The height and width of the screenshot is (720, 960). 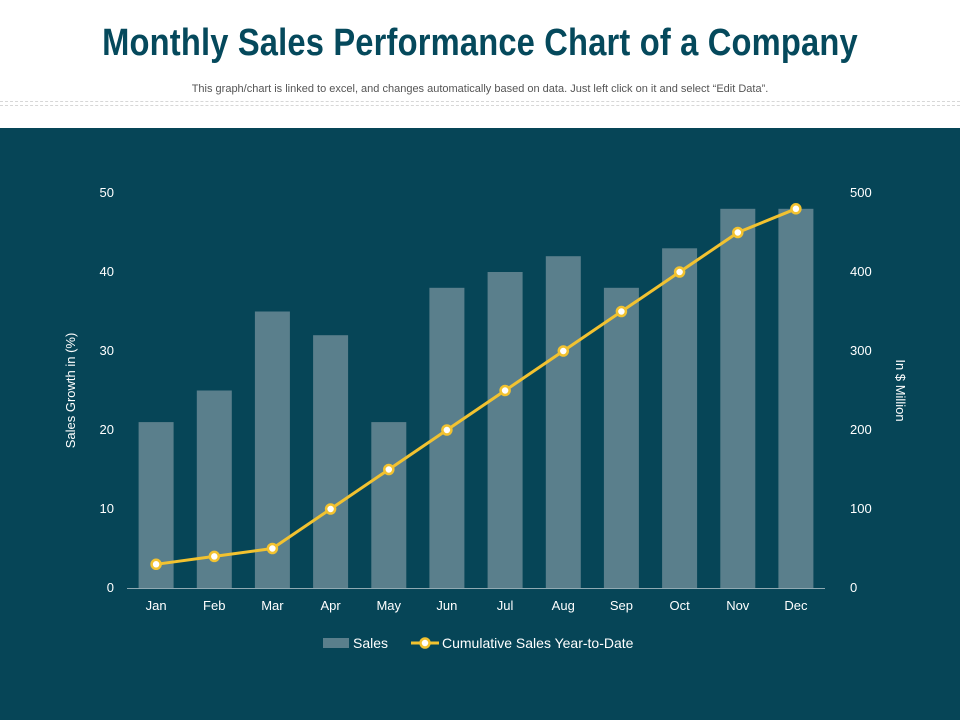 I want to click on y-tick-label-left: 40, so click(x=107, y=271).